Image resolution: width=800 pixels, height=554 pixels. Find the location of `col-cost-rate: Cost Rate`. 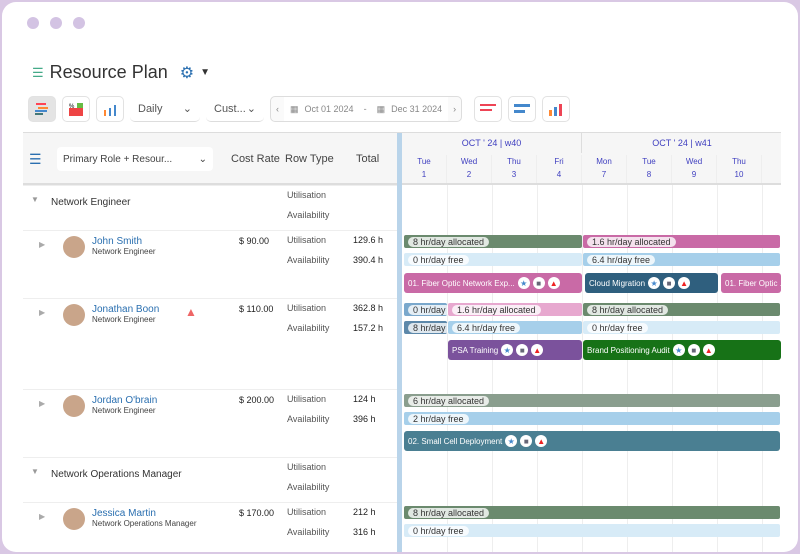

col-cost-rate: Cost Rate is located at coordinates (255, 159).